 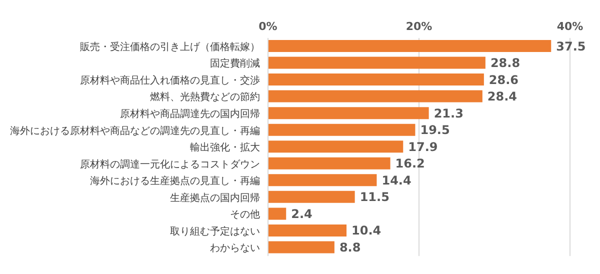 What do you see at coordinates (190, 114) in the screenshot?
I see `y-tick-label: 原材料や商品調達先の国内回帰` at bounding box center [190, 114].